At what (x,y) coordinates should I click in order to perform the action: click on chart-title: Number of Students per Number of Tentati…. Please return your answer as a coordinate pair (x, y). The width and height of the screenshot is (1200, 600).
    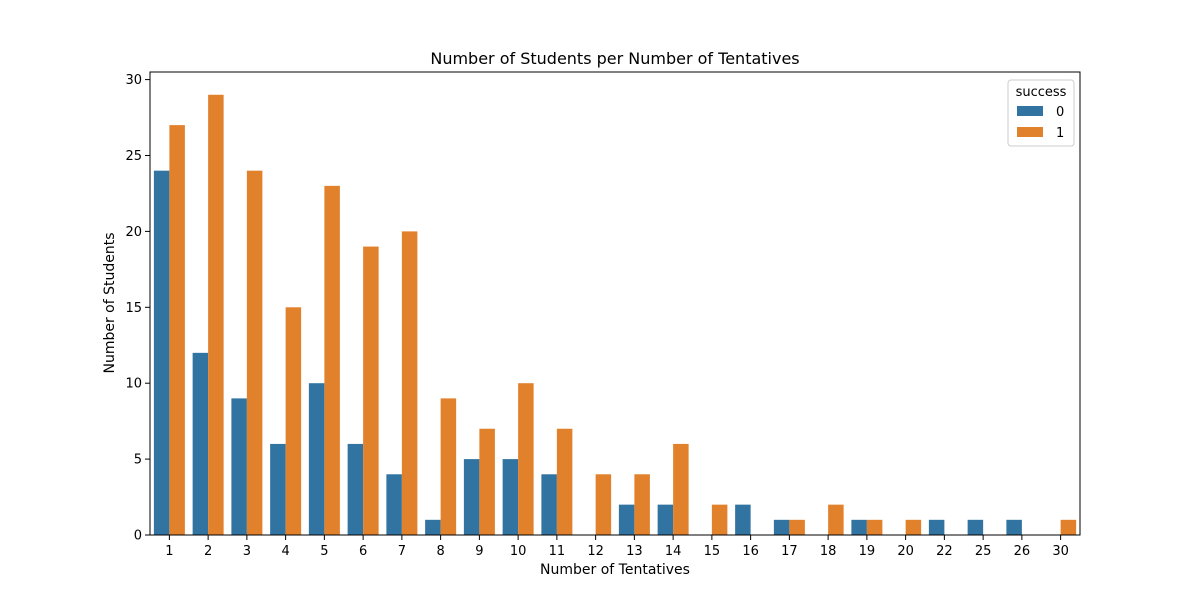
    Looking at the image, I should click on (614, 58).